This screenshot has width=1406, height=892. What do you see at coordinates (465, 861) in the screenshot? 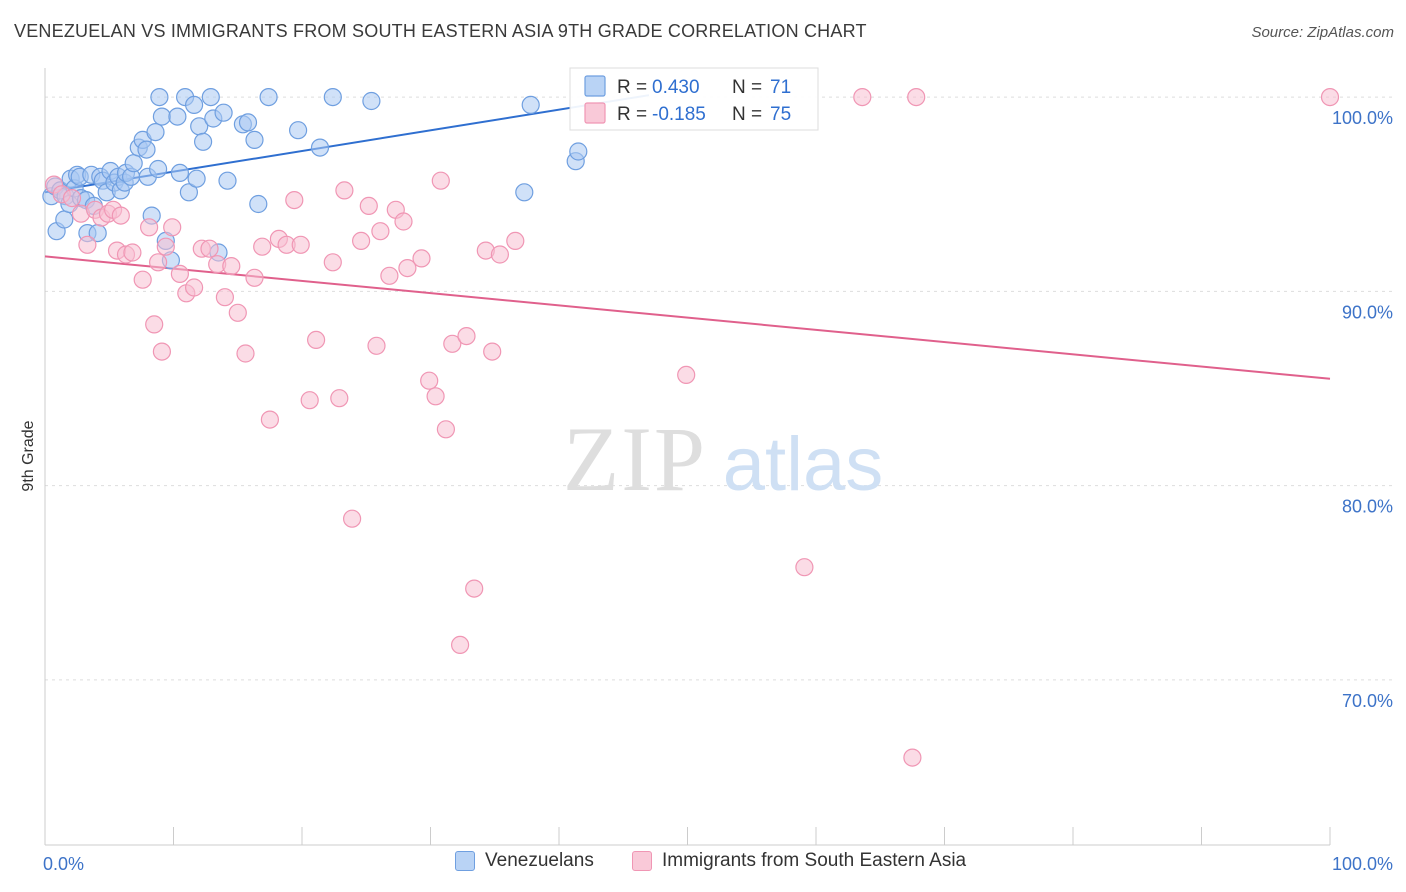
I see `legend-swatch-venezuelans` at bounding box center [465, 861].